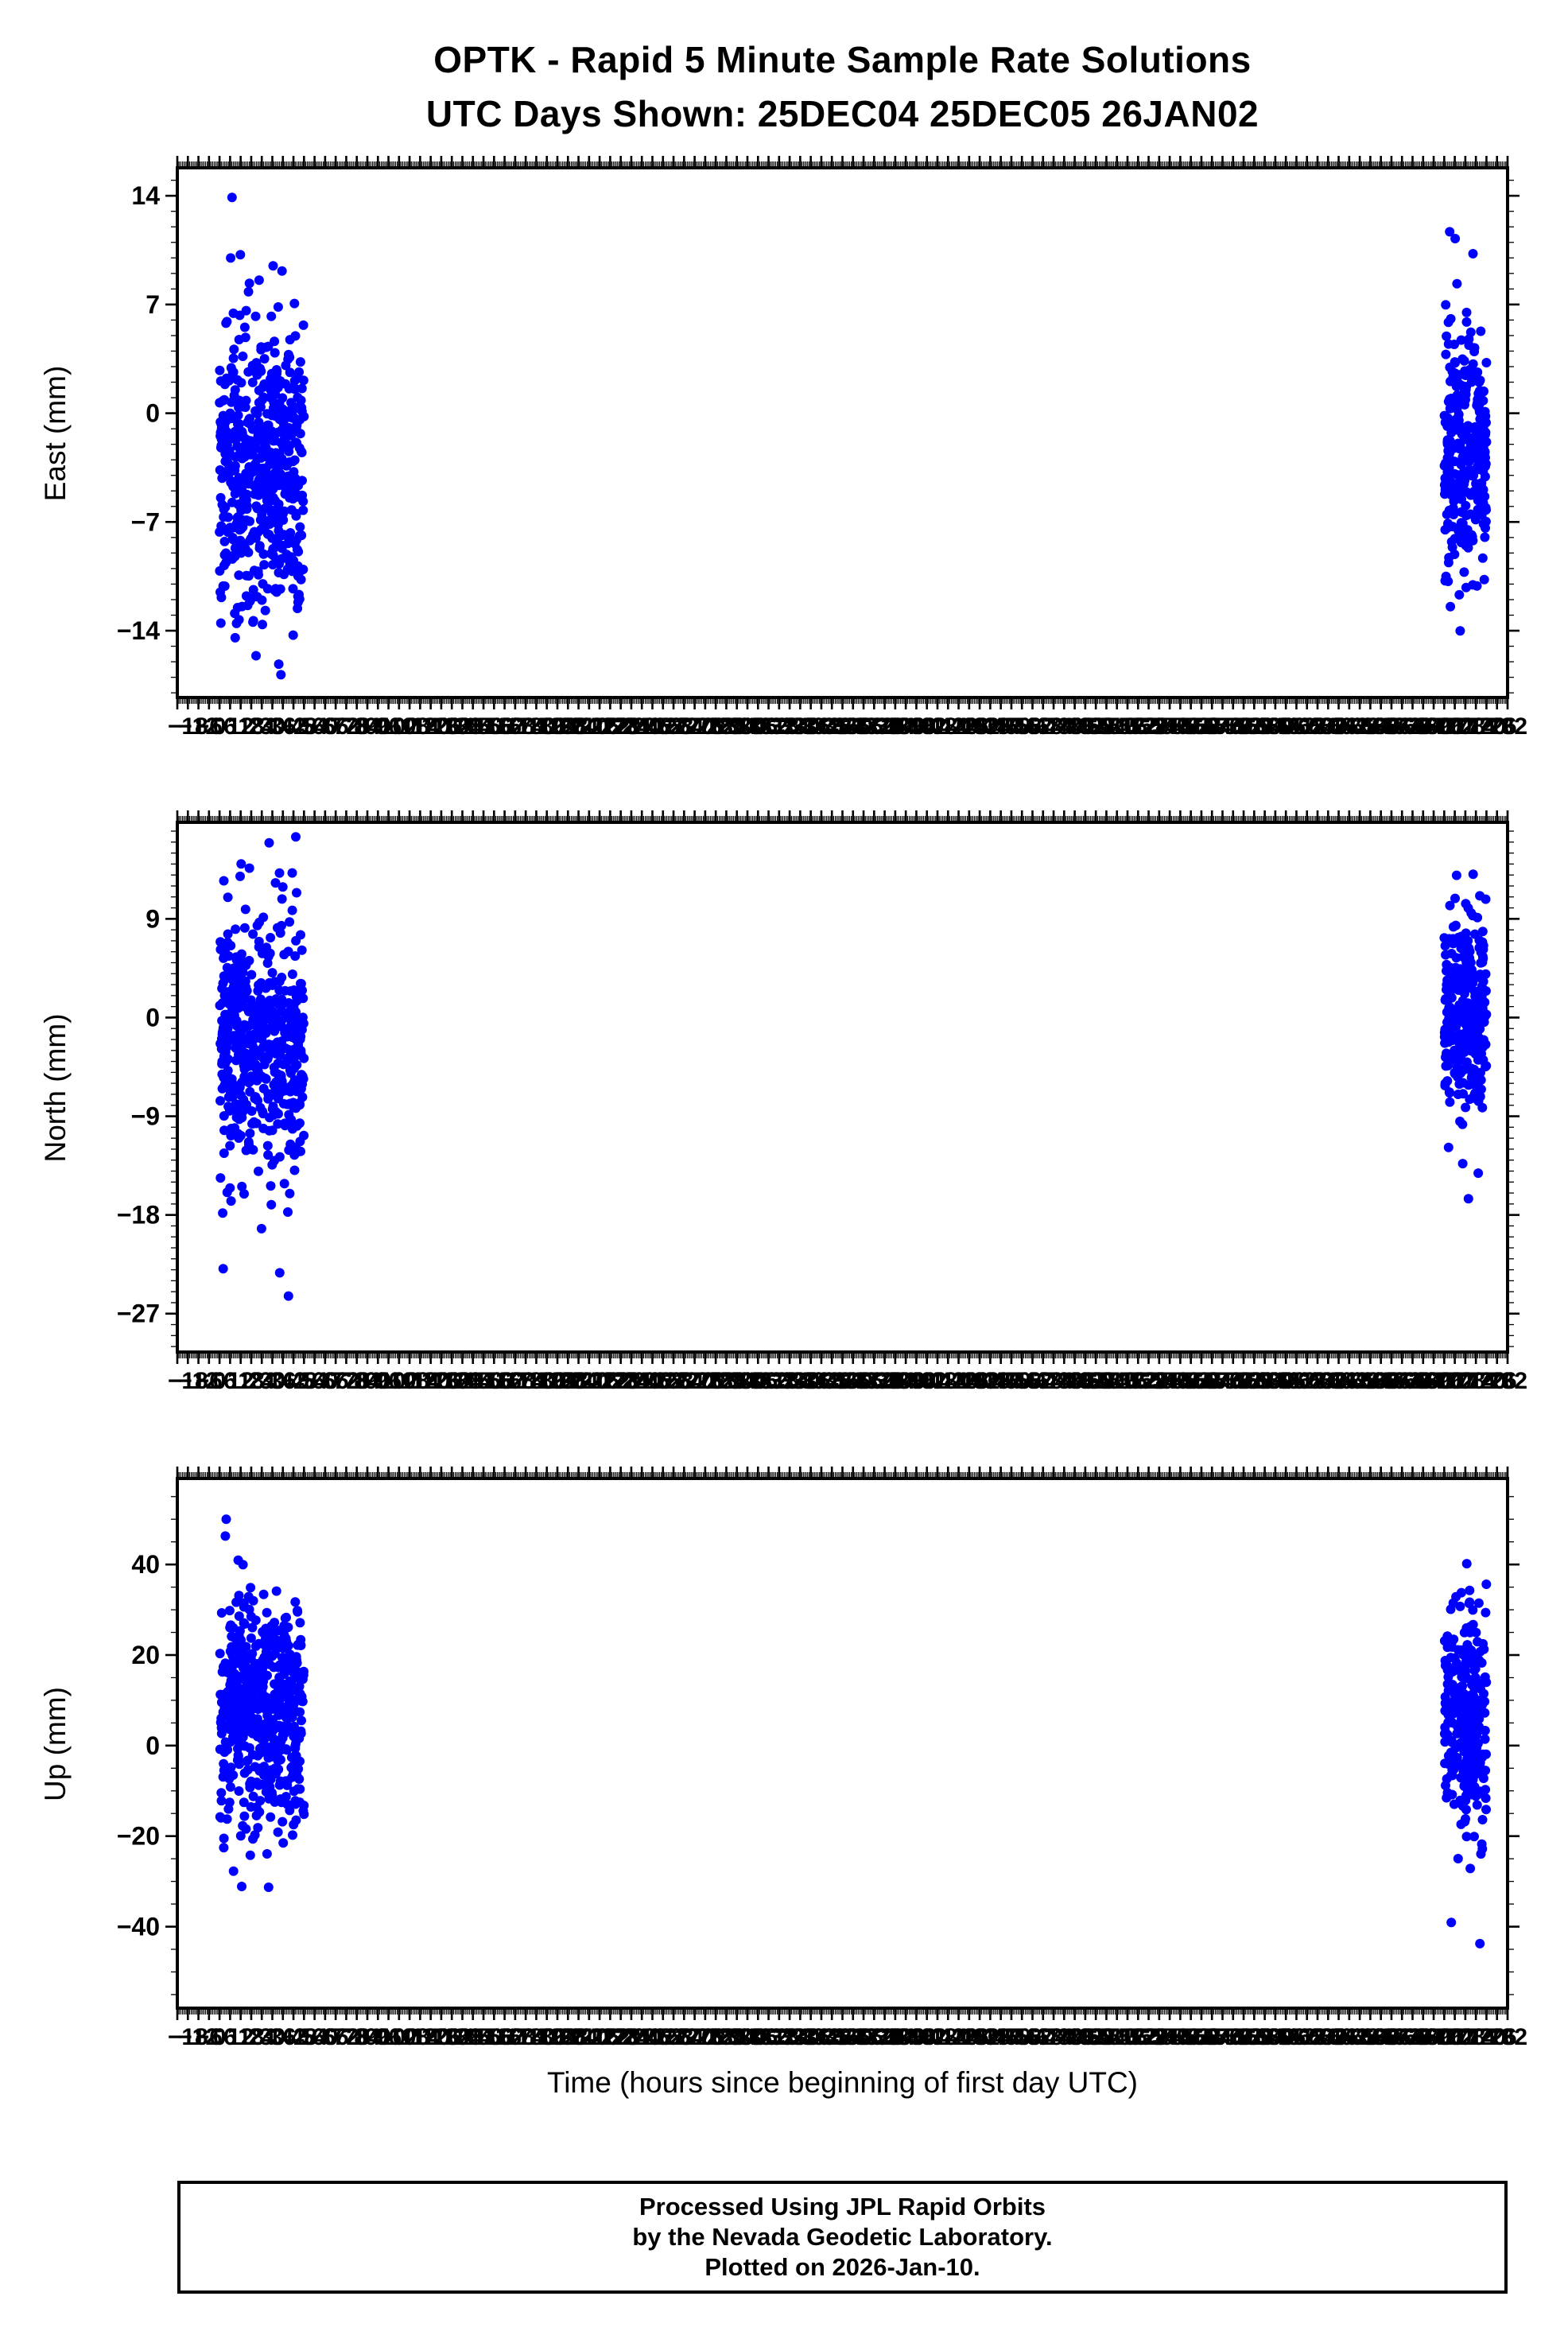 This screenshot has width=1568, height=2339. I want to click on svg-text: 564, so click(1212, 726).